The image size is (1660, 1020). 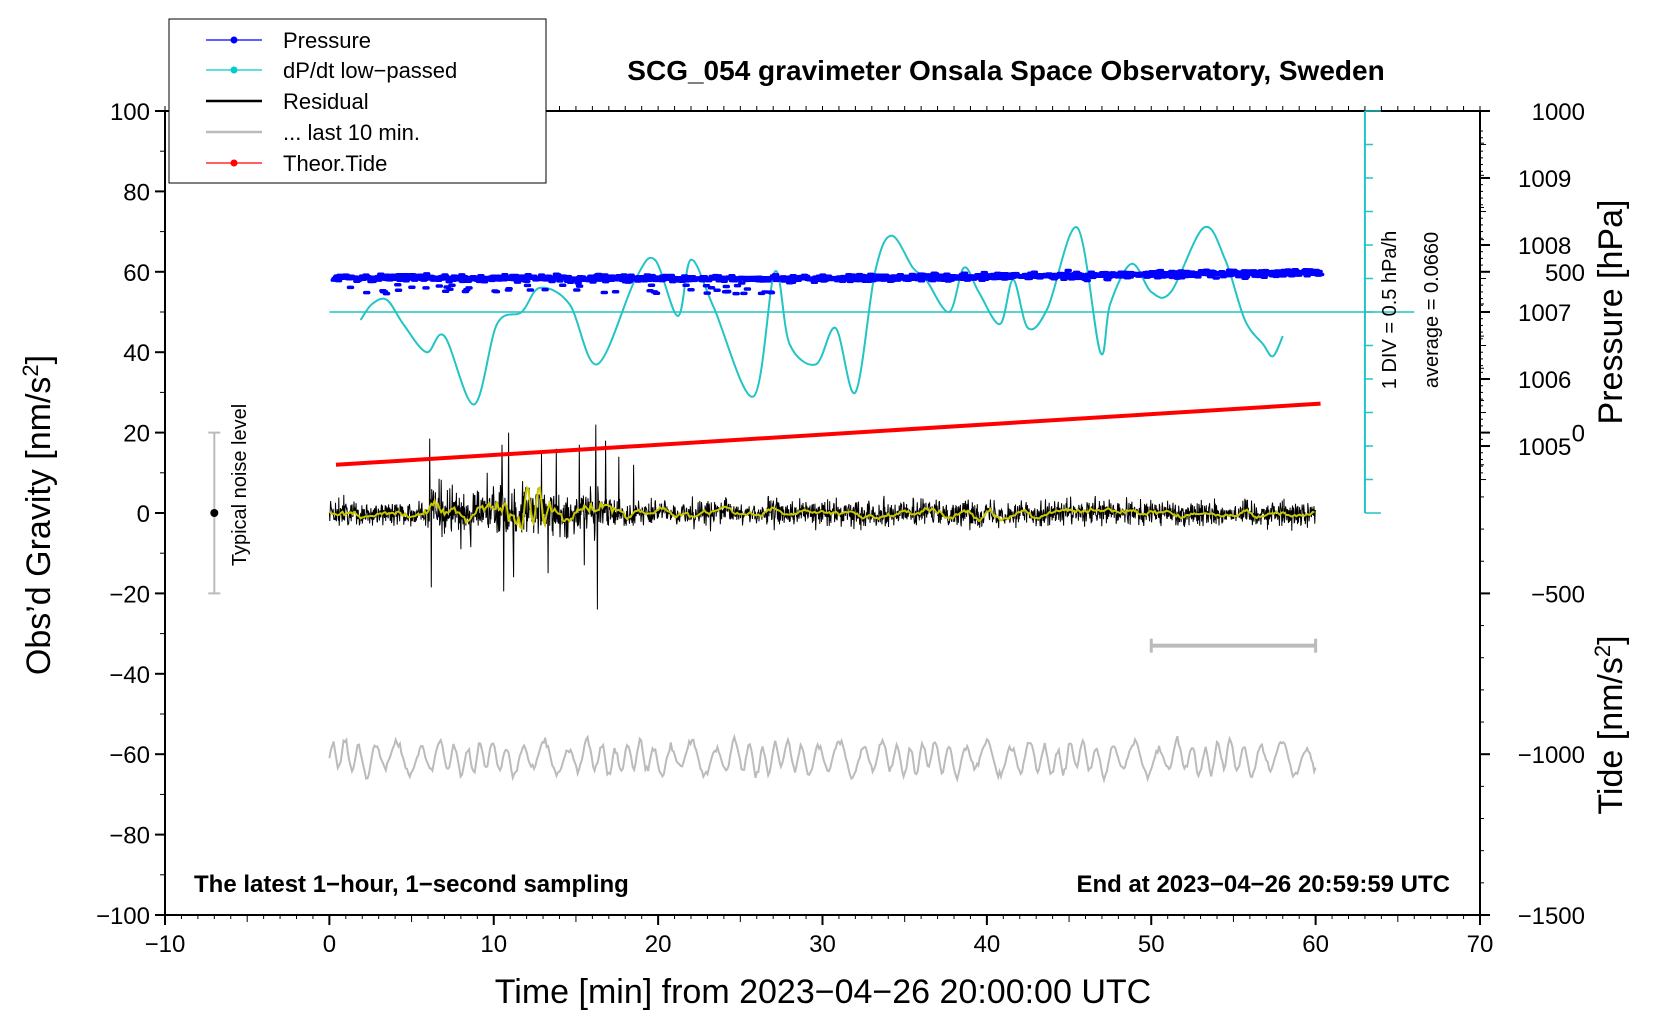 I want to click on footer-right-note: End at 2023−04−26 20:59:59 UTC, so click(x=1263, y=884).